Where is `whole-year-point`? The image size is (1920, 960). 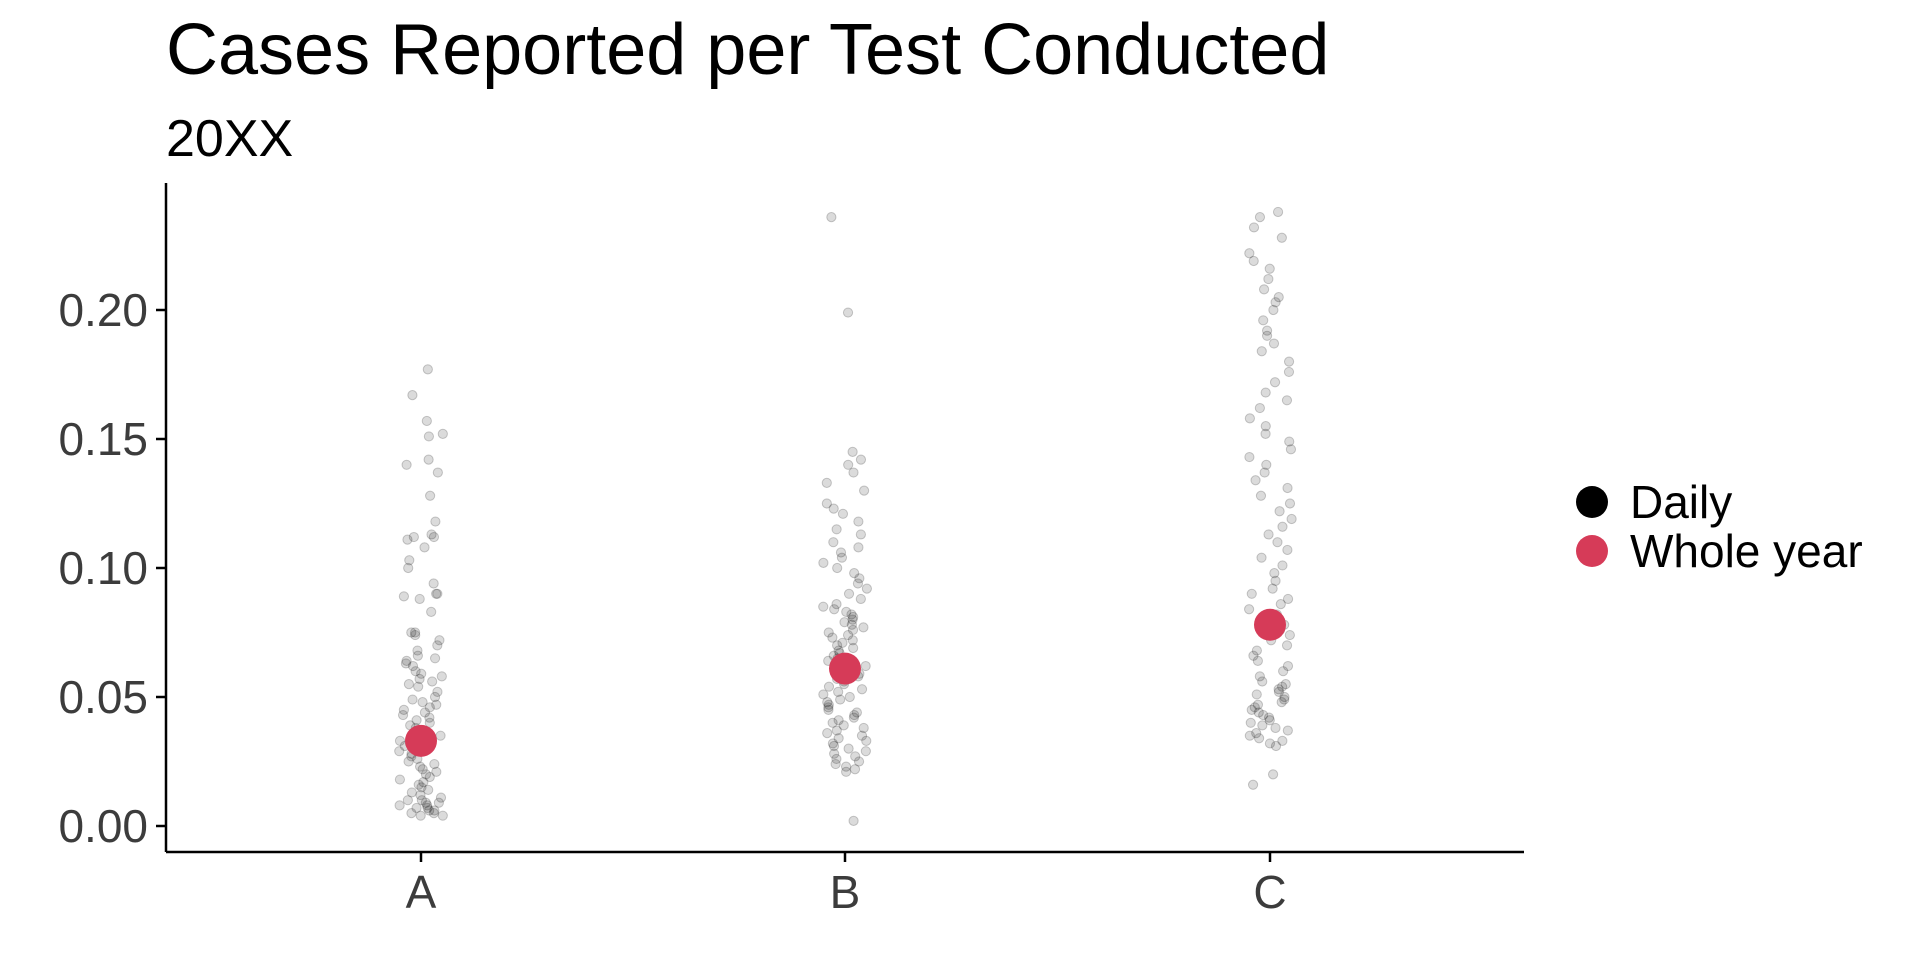 whole-year-point is located at coordinates (845, 668).